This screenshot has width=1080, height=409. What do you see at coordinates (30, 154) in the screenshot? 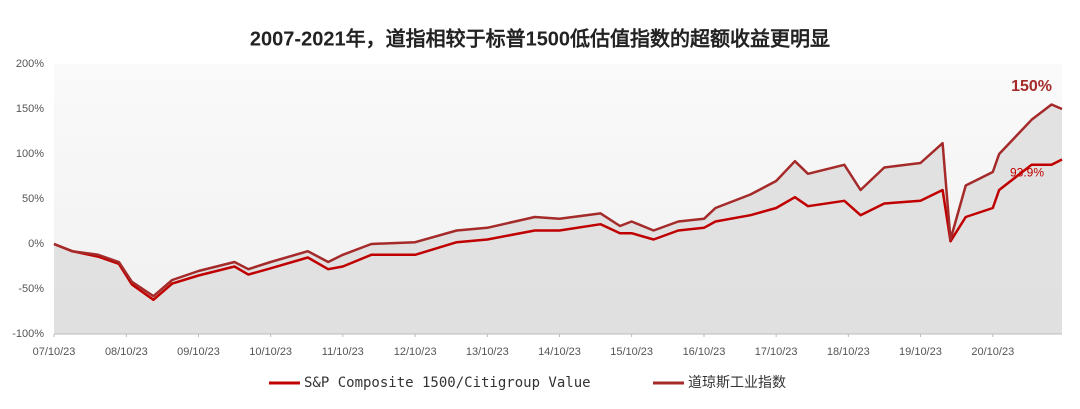
I see `y-tick-label: 100%` at bounding box center [30, 154].